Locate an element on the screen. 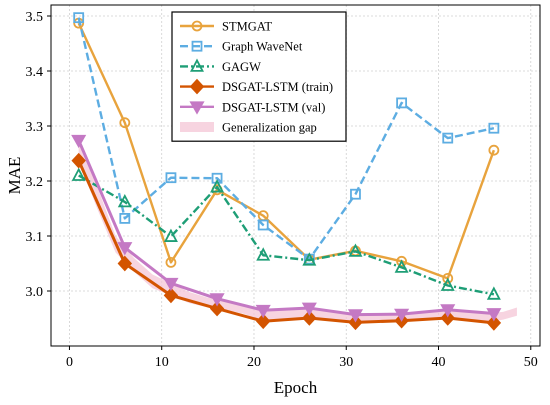  y-tick-label: 3.3 is located at coordinates (35, 127).